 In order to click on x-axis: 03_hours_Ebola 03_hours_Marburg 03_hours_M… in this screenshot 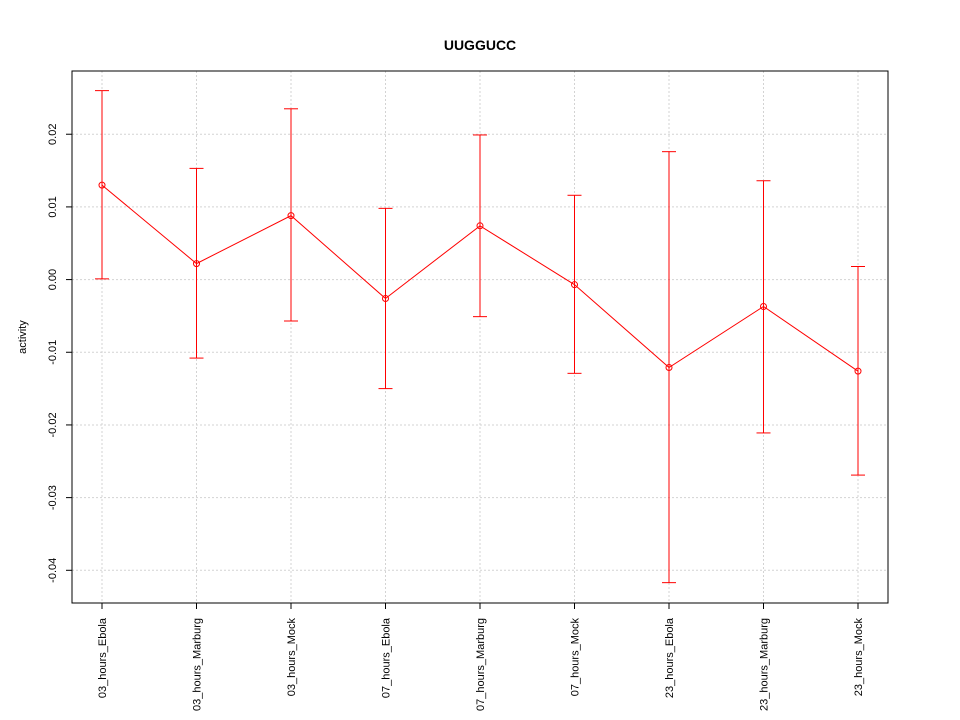, I will do `click(481, 656)`.